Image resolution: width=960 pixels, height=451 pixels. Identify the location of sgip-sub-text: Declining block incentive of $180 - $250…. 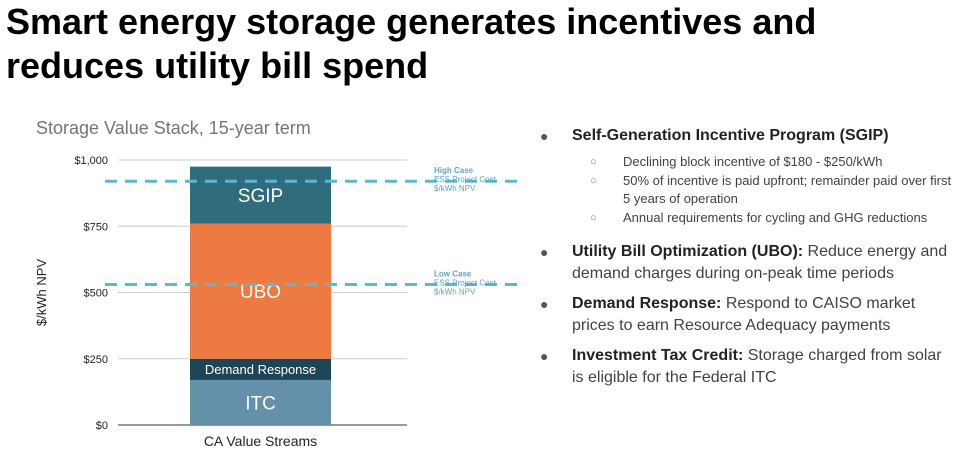
(753, 161).